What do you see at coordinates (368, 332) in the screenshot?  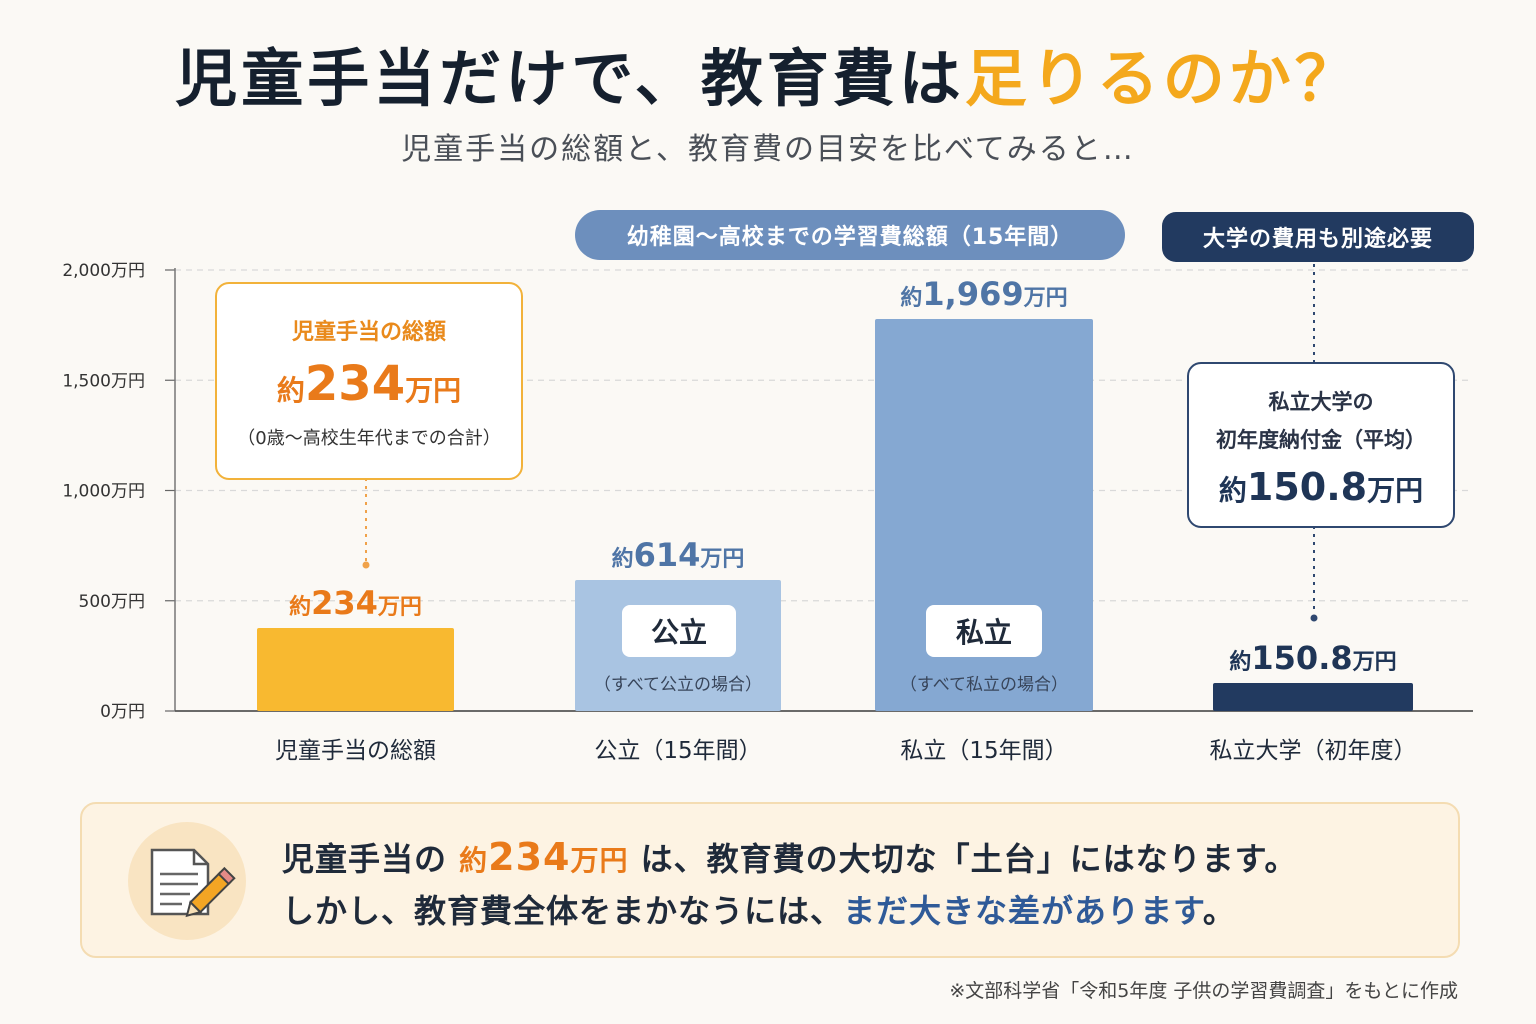 I see `allowance-callout-title: 児童手当の総額` at bounding box center [368, 332].